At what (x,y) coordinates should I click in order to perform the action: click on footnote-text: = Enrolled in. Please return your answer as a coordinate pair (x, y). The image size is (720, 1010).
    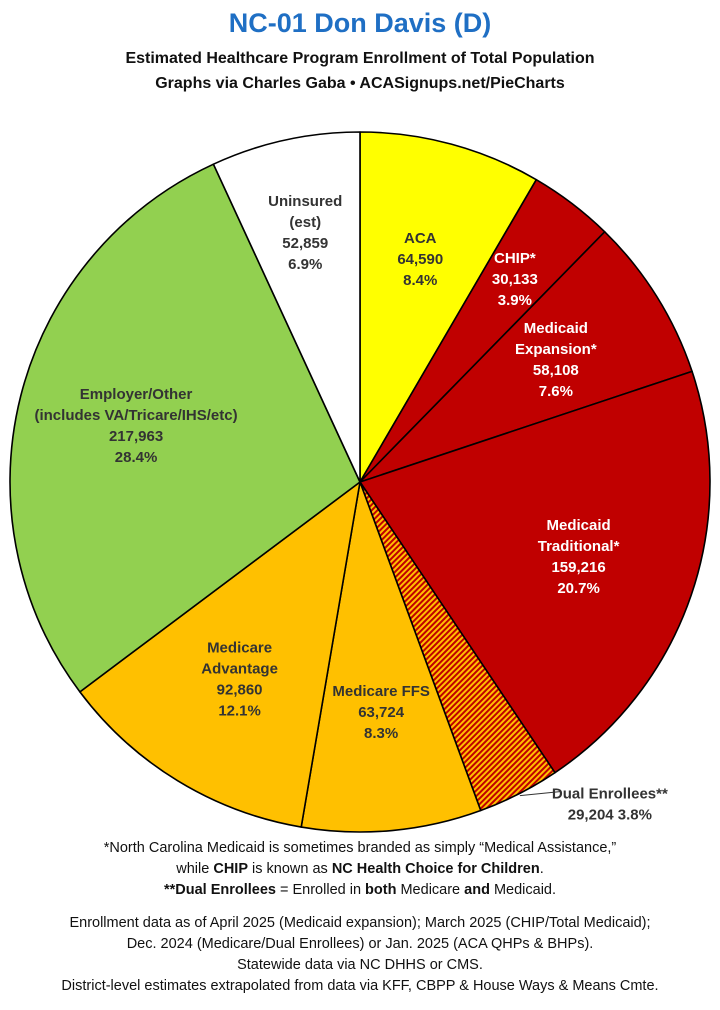
    Looking at the image, I should click on (320, 890).